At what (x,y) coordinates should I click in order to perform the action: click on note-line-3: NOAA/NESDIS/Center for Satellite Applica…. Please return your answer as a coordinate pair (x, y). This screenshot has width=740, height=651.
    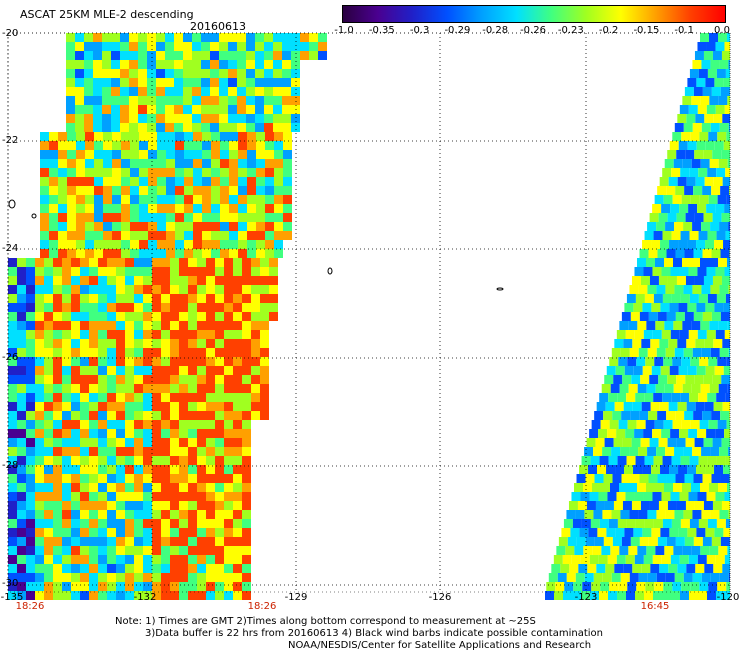
    Looking at the image, I should click on (439, 645).